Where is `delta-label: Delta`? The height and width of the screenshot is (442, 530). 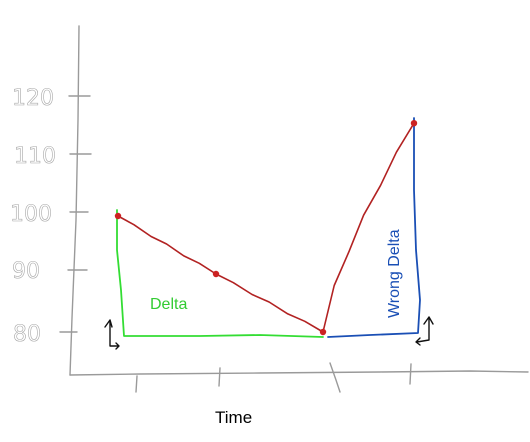 delta-label: Delta is located at coordinates (168, 304).